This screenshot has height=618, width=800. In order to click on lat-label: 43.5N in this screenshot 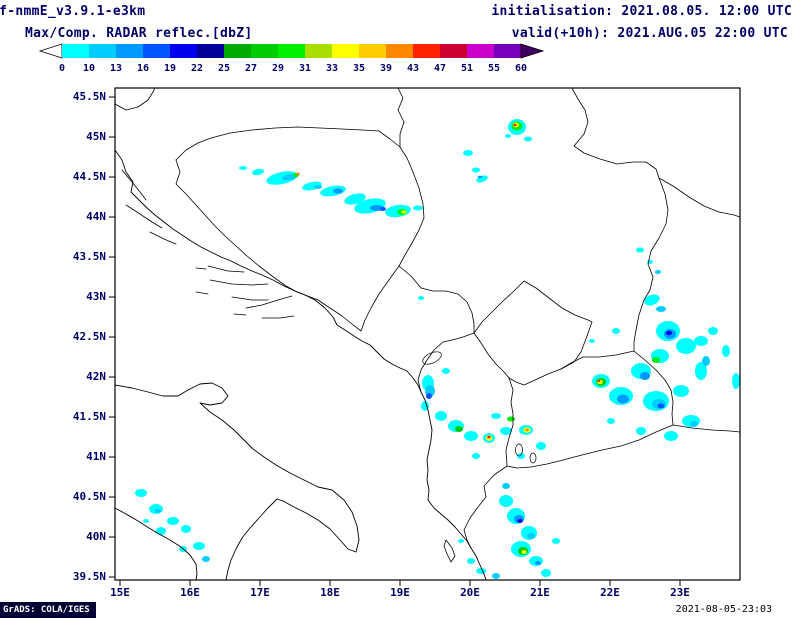, I will do `click(89, 256)`.